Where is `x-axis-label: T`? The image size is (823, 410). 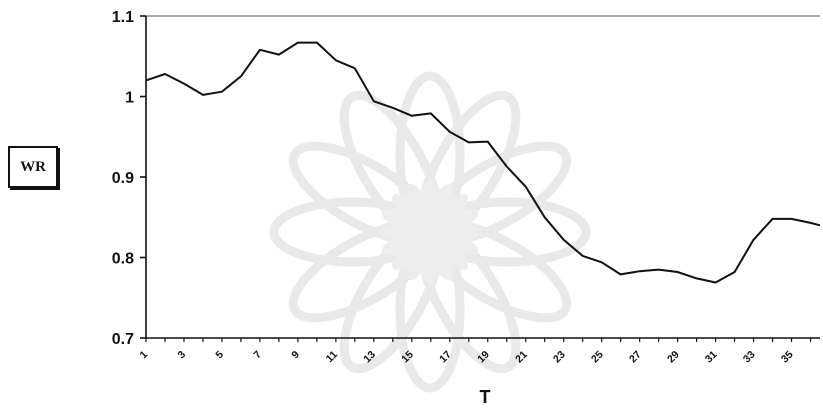 x-axis-label: T is located at coordinates (485, 397).